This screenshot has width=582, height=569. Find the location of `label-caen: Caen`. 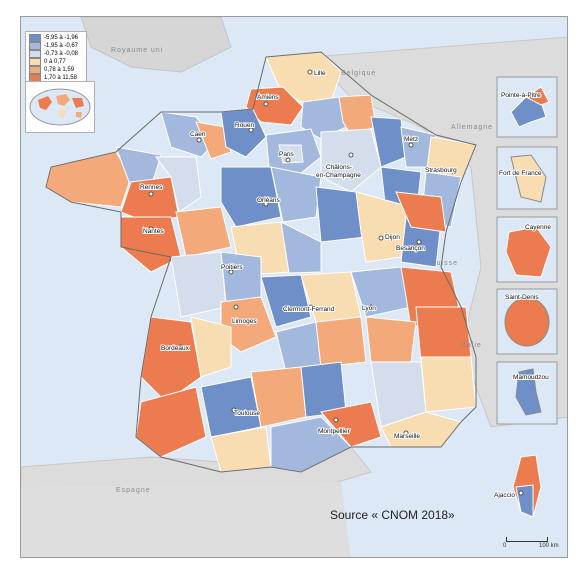

label-caen: Caen is located at coordinates (198, 134).